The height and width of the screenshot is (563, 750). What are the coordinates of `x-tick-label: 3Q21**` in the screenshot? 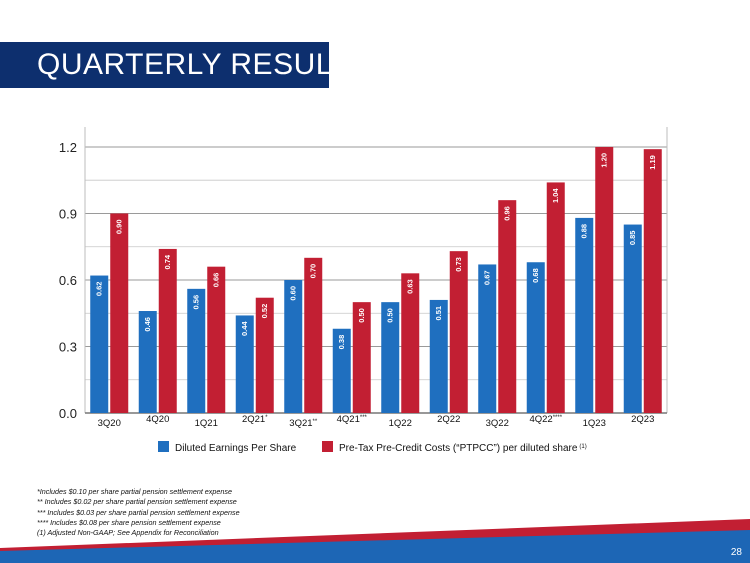 It's located at (303, 423).